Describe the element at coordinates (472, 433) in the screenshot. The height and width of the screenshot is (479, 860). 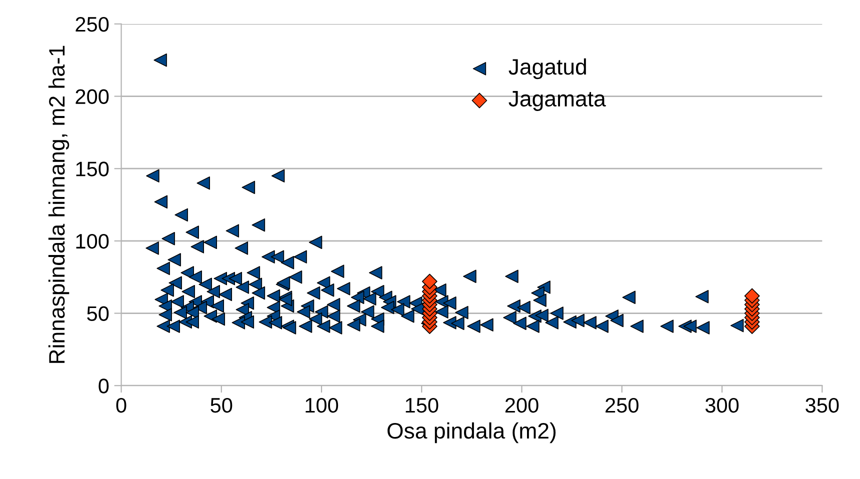
I see `x-axis-title: Osa pindala (m2)` at that location.